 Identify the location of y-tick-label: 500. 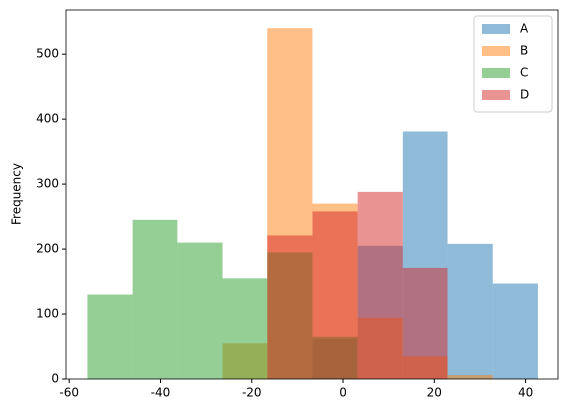
(47, 54).